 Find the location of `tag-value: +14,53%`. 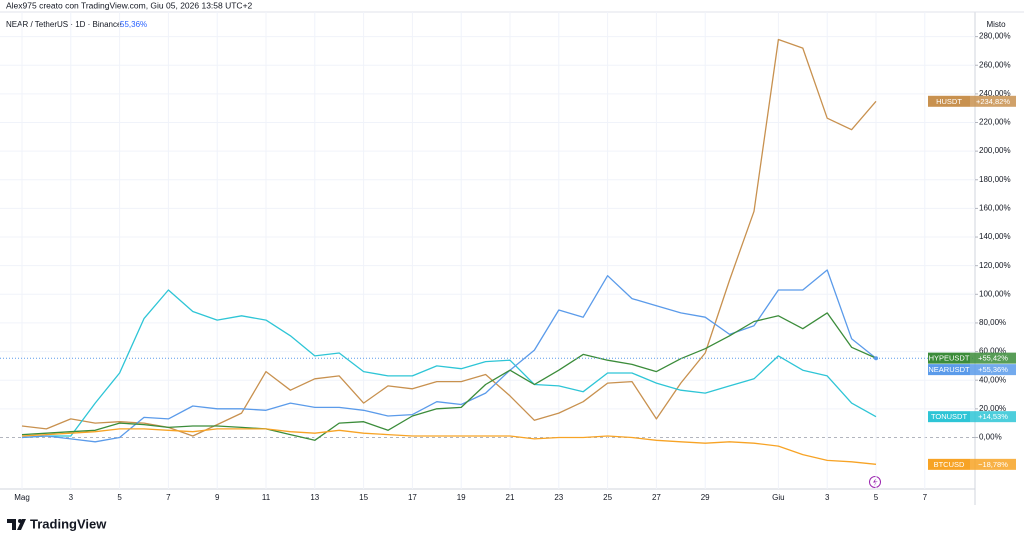

tag-value: +14,53% is located at coordinates (993, 416).